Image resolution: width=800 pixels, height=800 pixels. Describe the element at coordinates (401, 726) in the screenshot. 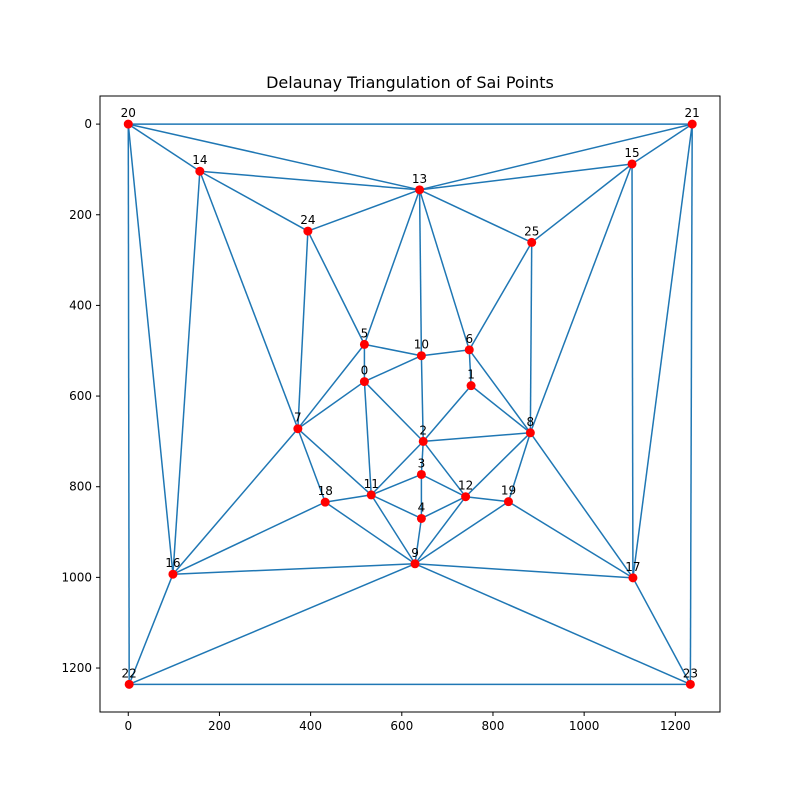

I see `x-tick-label-600: 600` at that location.